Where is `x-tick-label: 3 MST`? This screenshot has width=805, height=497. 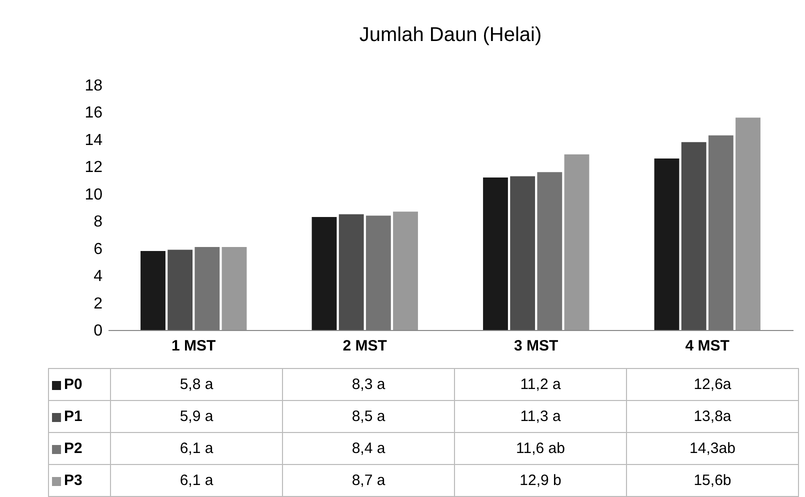
x-tick-label: 3 MST is located at coordinates (536, 346).